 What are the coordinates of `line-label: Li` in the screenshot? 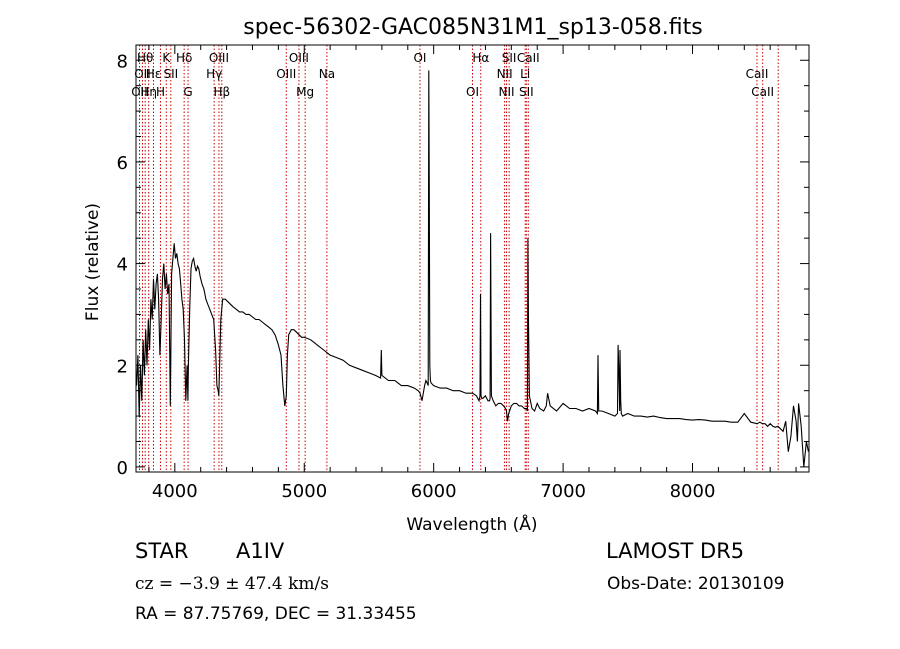 It's located at (525, 74).